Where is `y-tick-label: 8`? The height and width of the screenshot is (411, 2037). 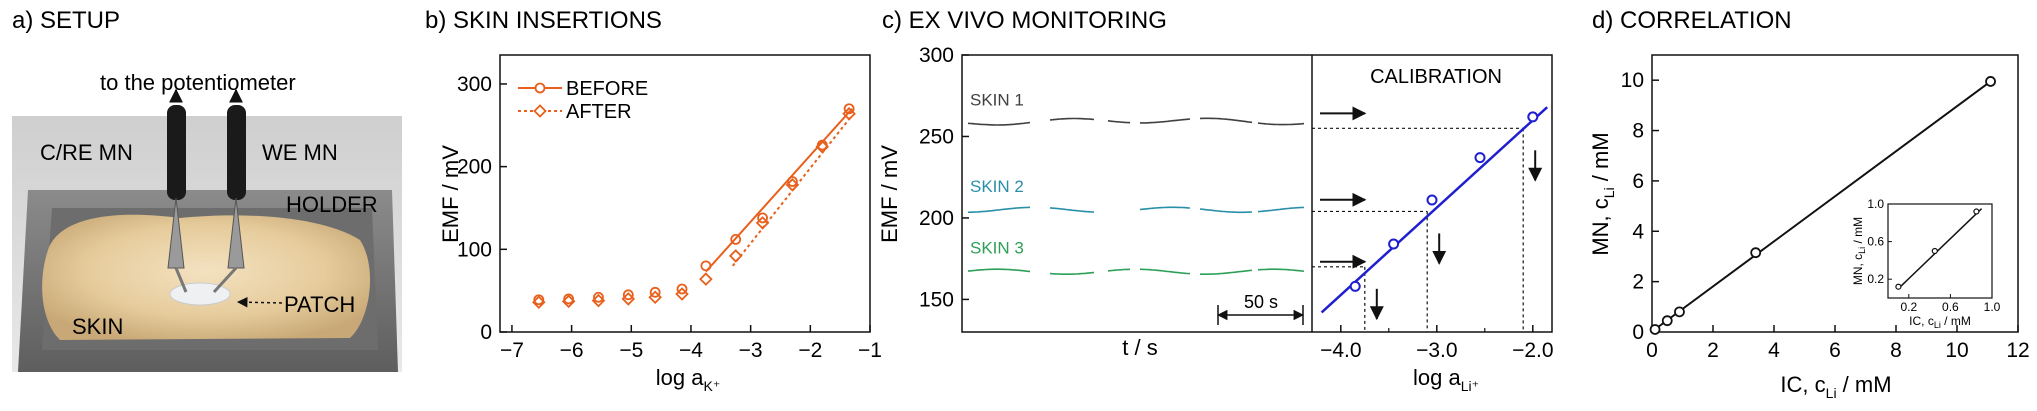
y-tick-label: 8 is located at coordinates (1638, 131).